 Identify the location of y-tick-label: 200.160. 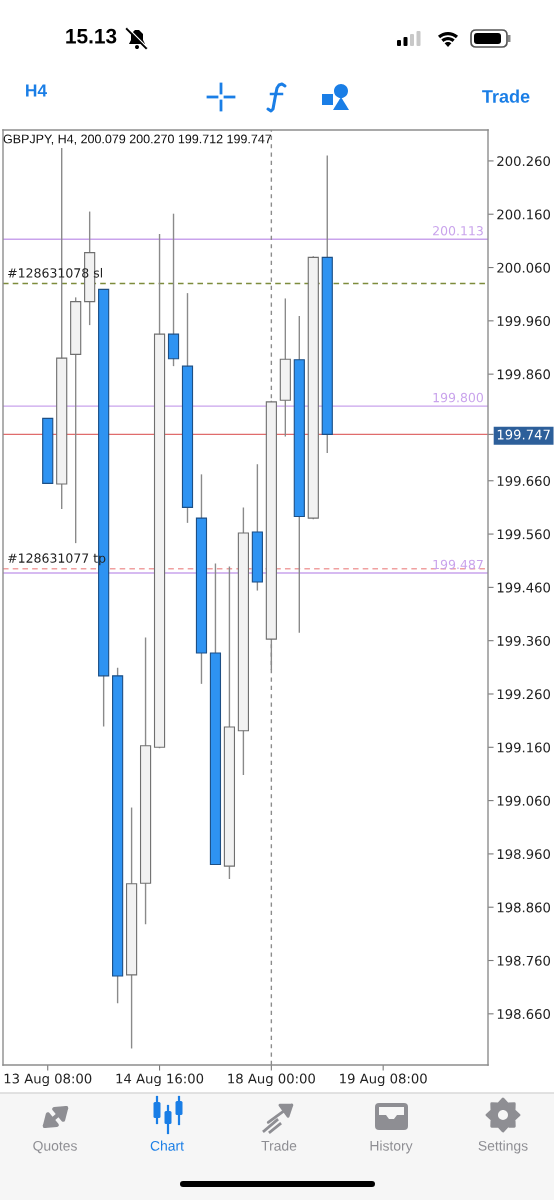
(524, 214).